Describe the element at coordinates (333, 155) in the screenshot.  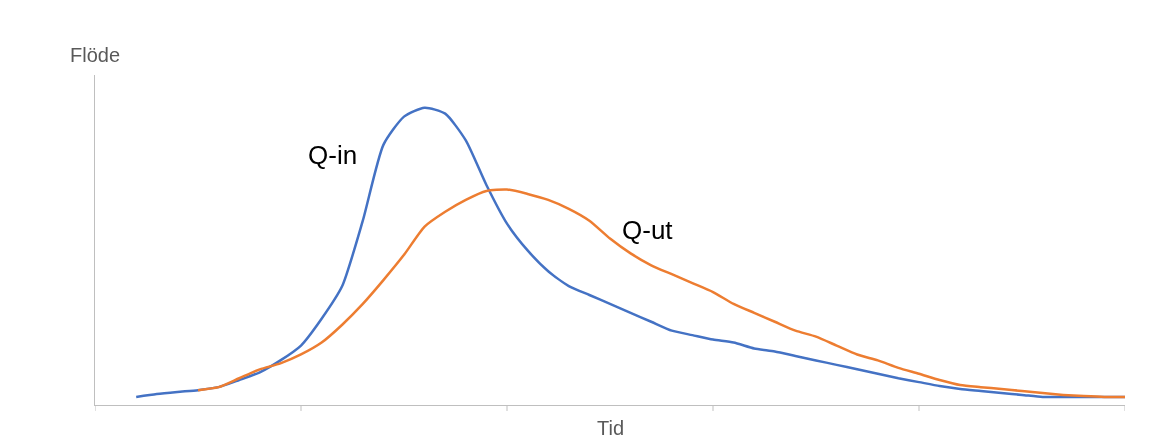
I see `series-label: Q-in` at that location.